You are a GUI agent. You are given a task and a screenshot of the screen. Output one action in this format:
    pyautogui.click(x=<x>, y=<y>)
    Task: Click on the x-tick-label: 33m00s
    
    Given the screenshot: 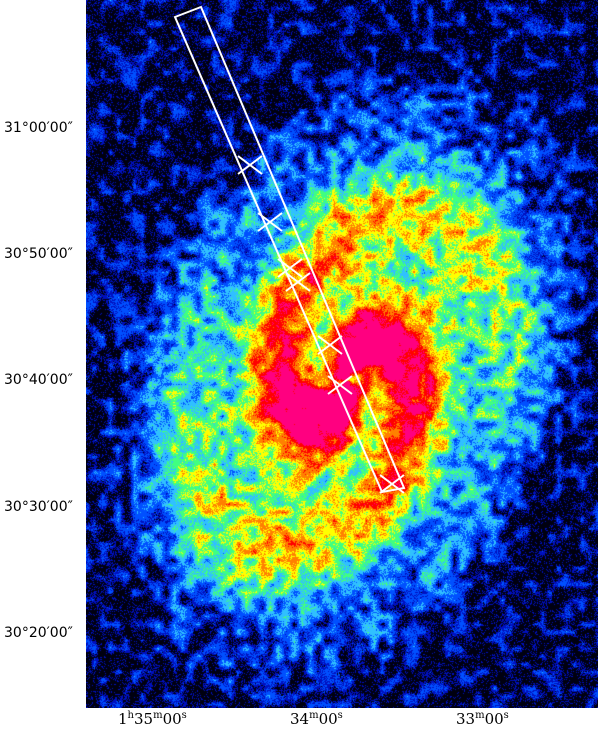 What is the action you would take?
    pyautogui.click(x=482, y=719)
    